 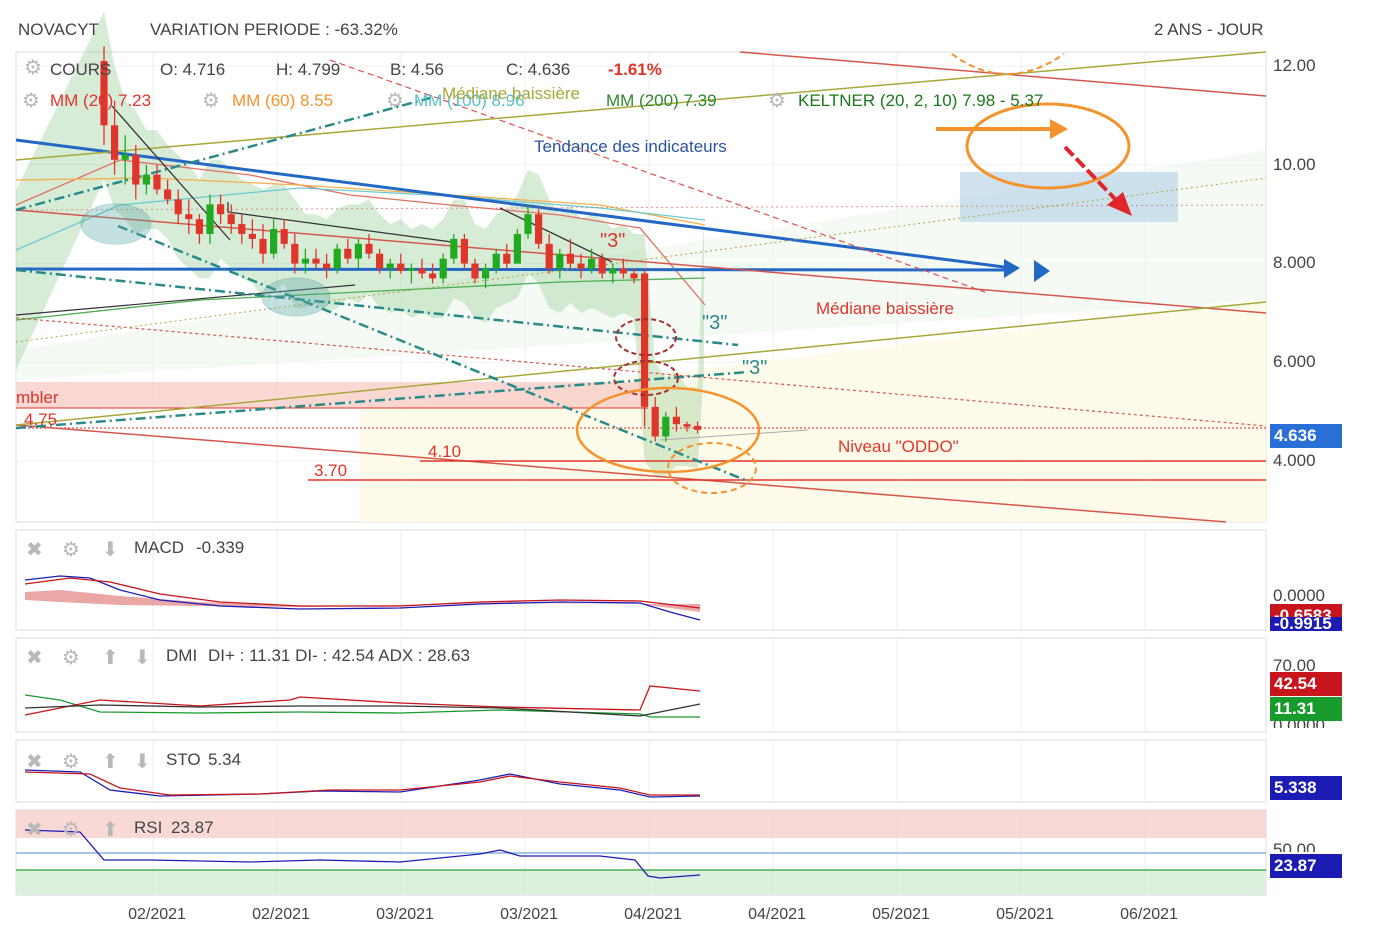 What do you see at coordinates (159, 547) in the screenshot?
I see `macd-label: MACD` at bounding box center [159, 547].